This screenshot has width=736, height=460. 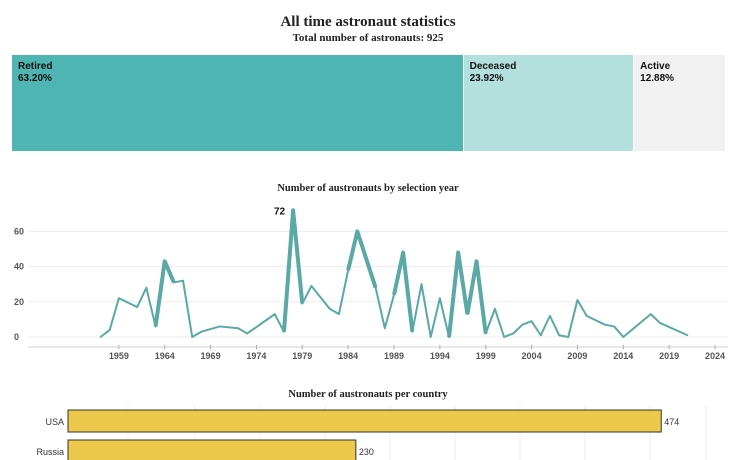 What do you see at coordinates (35, 78) in the screenshot?
I see `treemap-value-retired: 63.20%` at bounding box center [35, 78].